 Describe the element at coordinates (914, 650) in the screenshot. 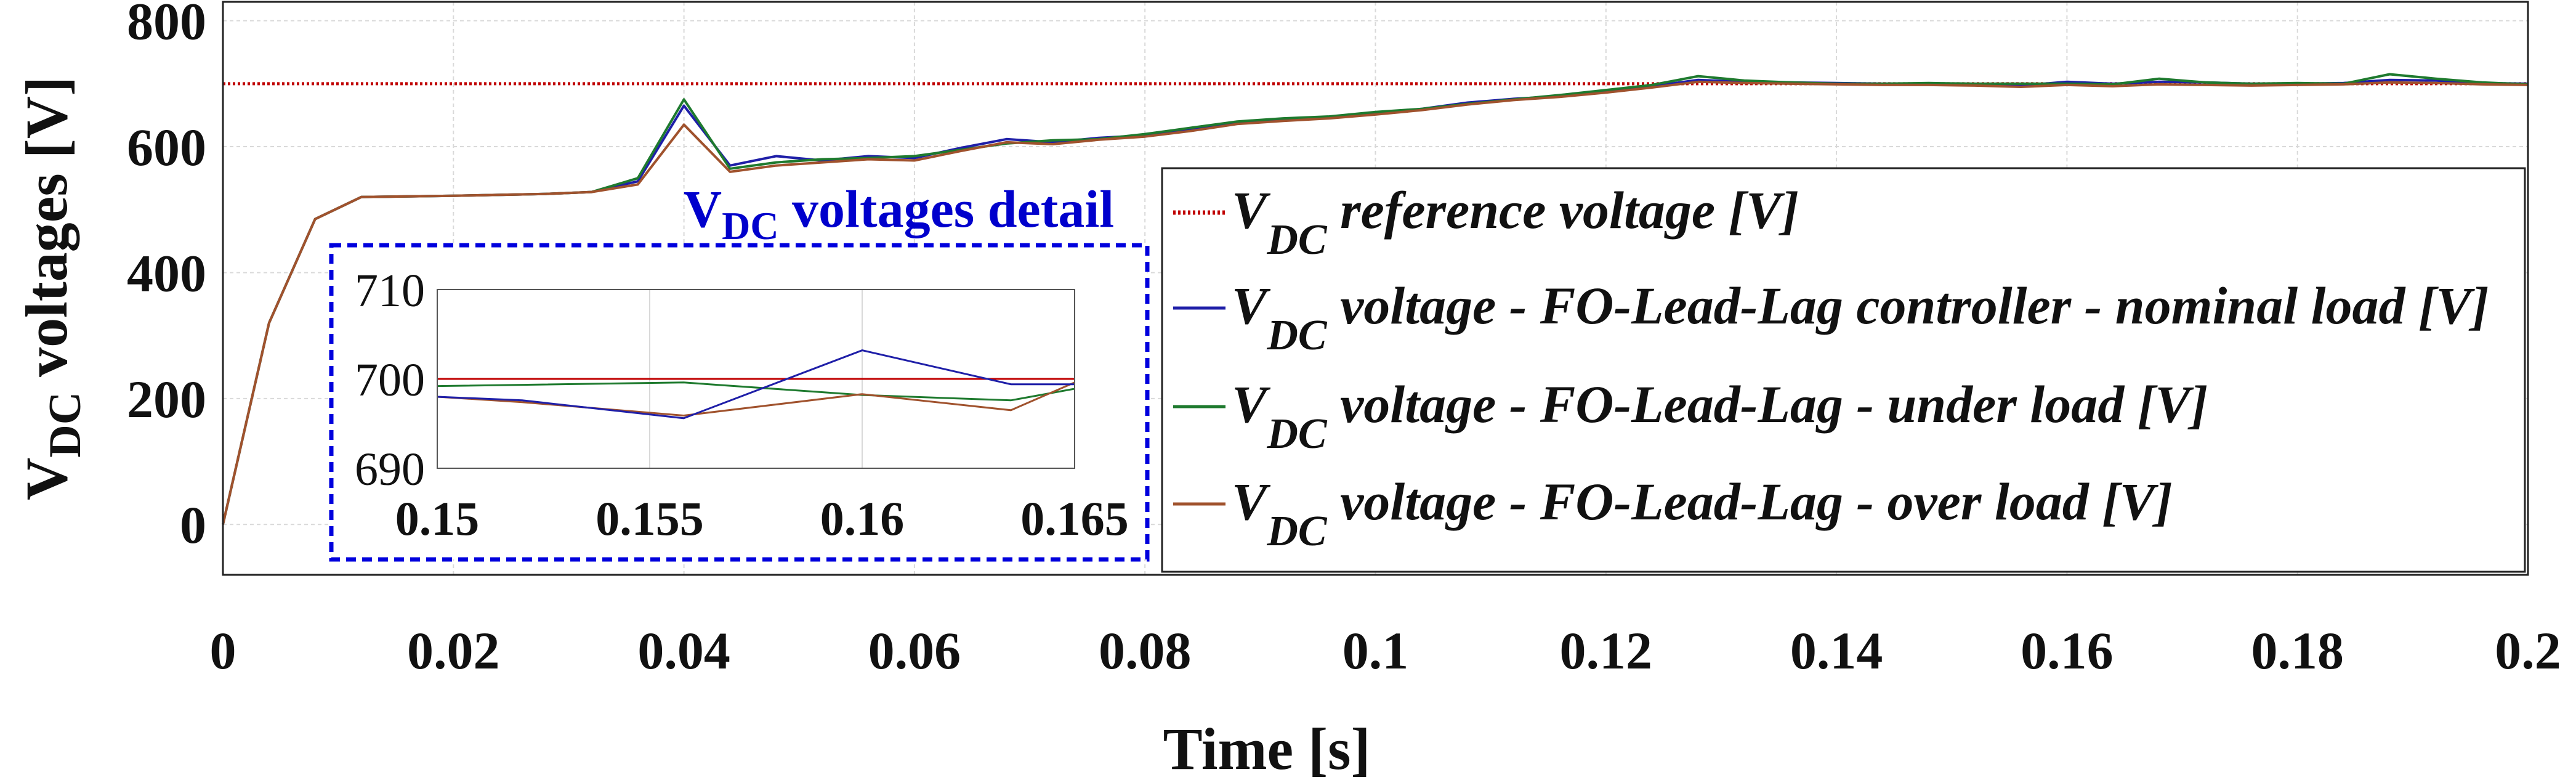

I see `x-tick-label: 0.06` at that location.